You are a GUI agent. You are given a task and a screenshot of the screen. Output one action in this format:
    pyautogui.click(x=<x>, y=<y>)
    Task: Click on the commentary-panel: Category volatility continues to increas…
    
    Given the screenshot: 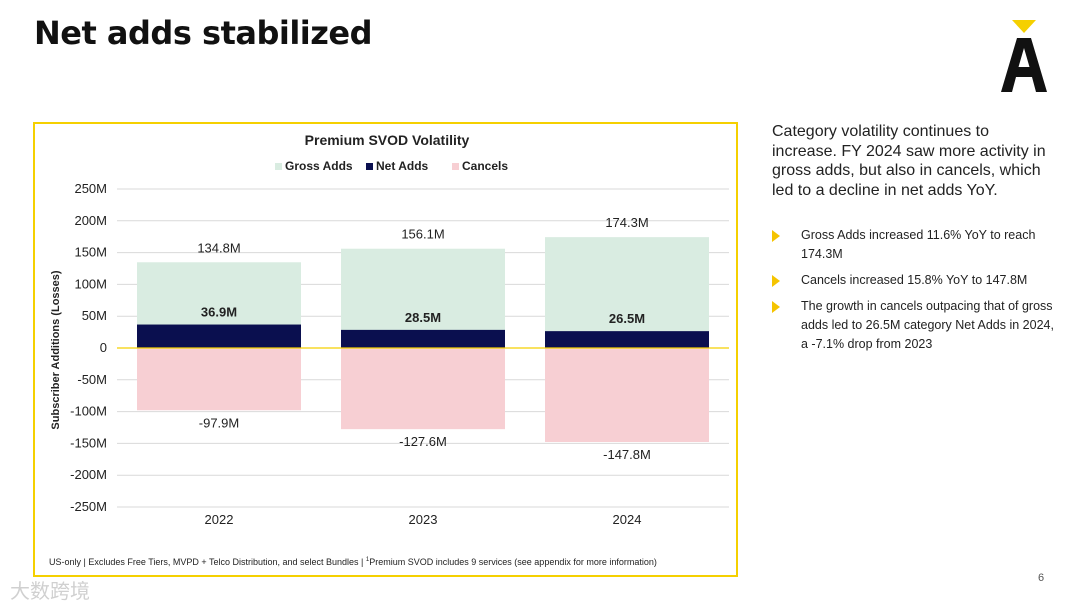 What is the action you would take?
    pyautogui.click(x=914, y=241)
    